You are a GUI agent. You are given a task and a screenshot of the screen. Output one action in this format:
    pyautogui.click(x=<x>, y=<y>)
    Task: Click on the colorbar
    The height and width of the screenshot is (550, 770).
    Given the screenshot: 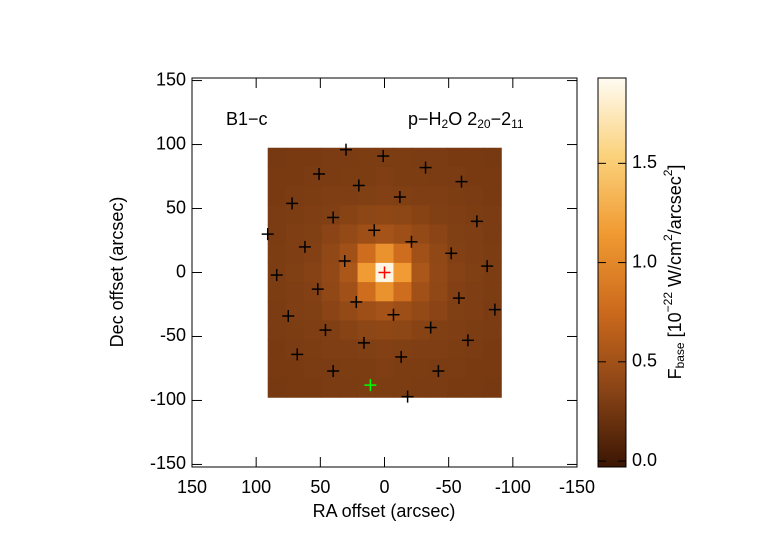 What is the action you would take?
    pyautogui.click(x=612, y=272)
    